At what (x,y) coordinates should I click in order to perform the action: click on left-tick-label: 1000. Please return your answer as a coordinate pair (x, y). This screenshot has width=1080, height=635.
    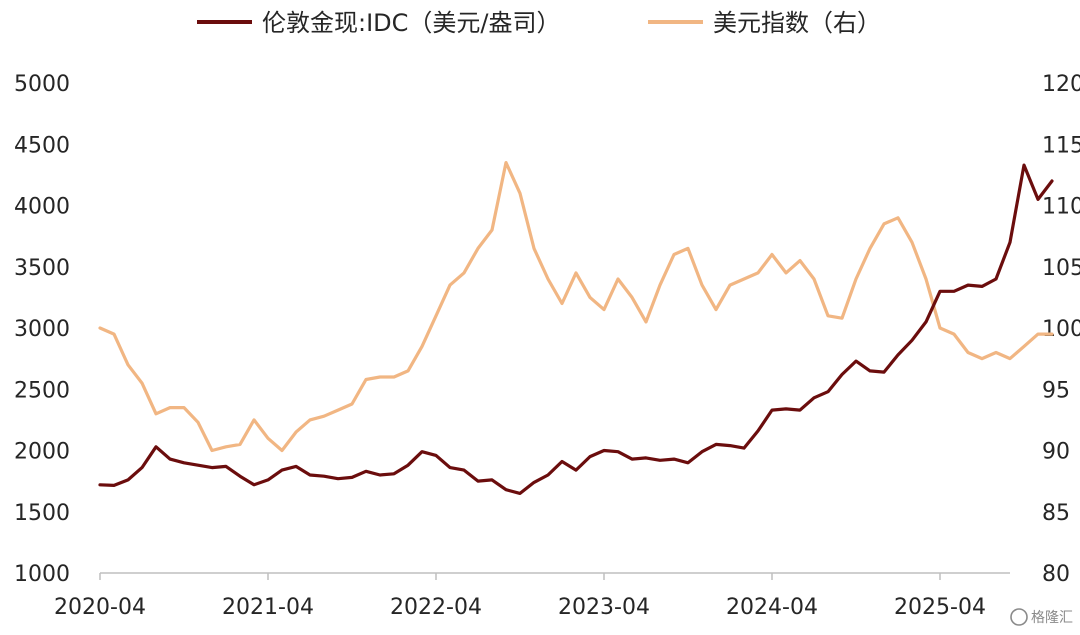
    Looking at the image, I should click on (42, 574).